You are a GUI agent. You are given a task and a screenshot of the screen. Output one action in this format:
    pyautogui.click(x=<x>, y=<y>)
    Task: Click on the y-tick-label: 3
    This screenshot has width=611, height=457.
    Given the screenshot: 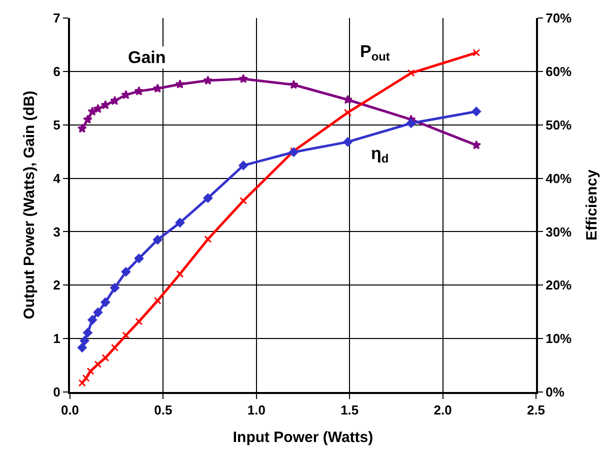 What is the action you would take?
    pyautogui.click(x=56, y=232)
    